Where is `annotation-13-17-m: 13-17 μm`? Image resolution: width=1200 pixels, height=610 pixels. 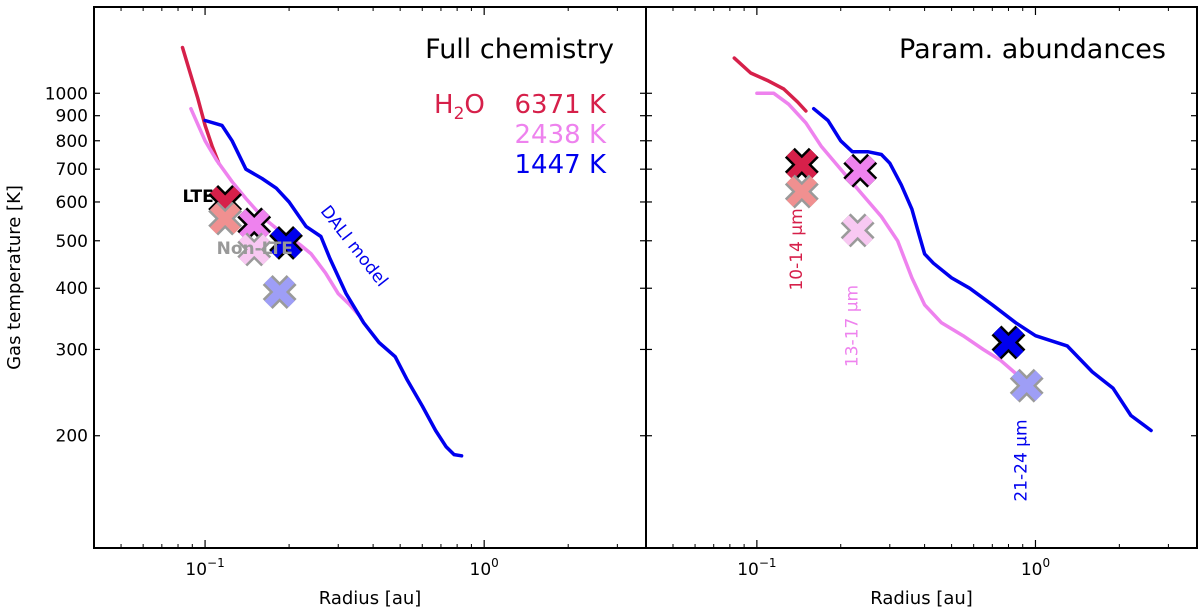 annotation-13-17-m: 13-17 μm is located at coordinates (853, 326).